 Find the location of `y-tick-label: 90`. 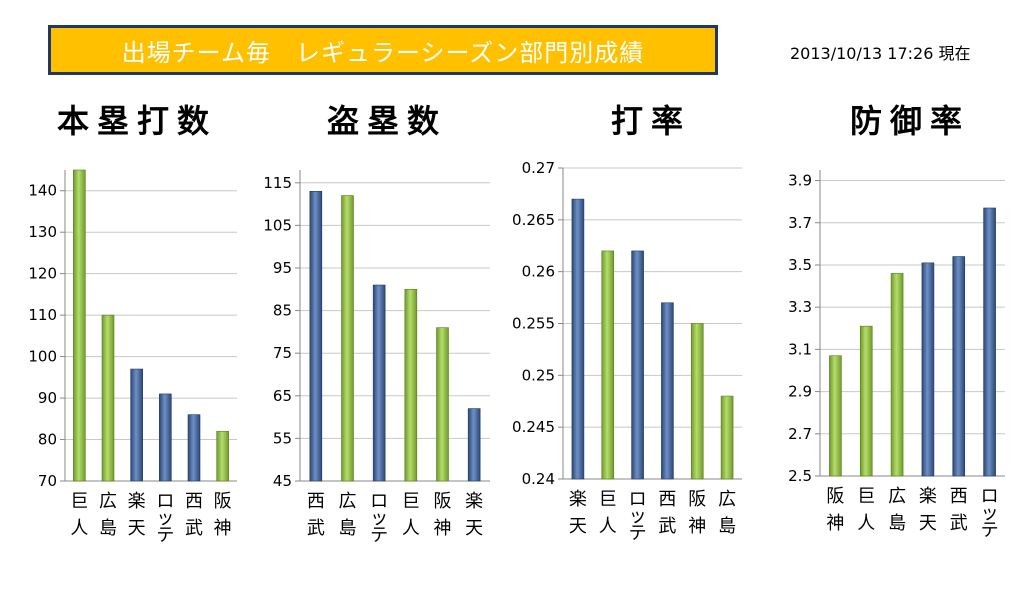

y-tick-label: 90 is located at coordinates (47, 398).